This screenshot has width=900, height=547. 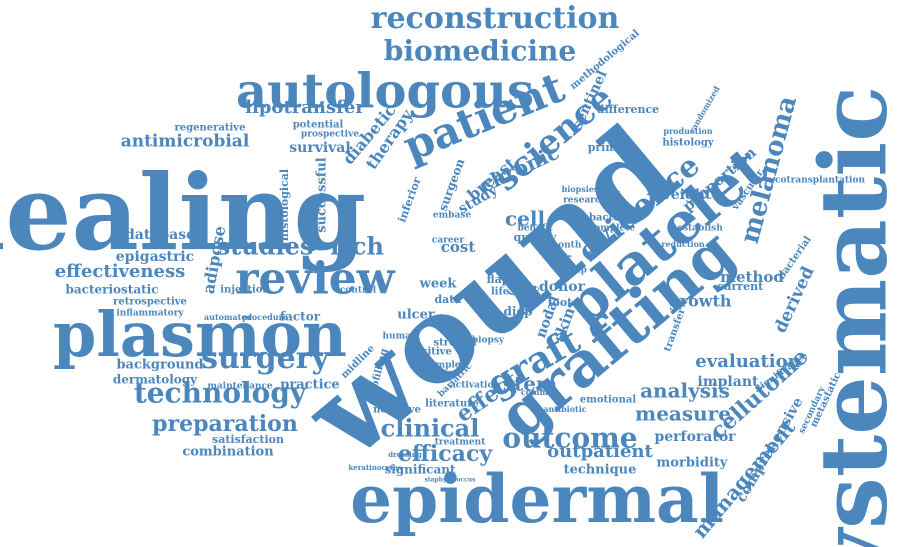 I want to click on word-weight: weight, so click(x=685, y=195).